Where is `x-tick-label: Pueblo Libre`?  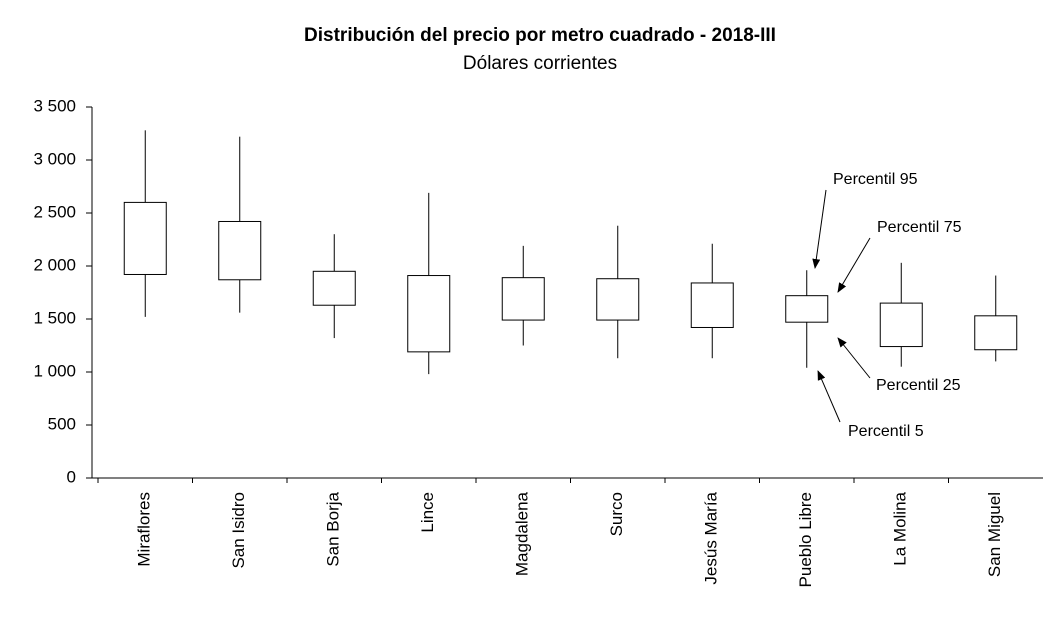 x-tick-label: Pueblo Libre is located at coordinates (805, 539).